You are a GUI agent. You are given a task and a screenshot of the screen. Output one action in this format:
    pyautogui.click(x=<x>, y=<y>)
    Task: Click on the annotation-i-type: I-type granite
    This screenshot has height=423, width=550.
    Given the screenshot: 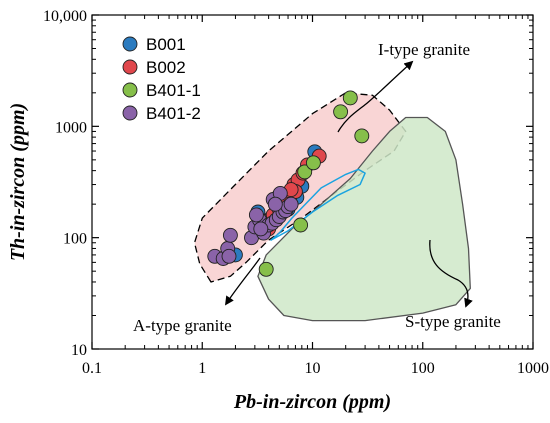 What is the action you would take?
    pyautogui.click(x=424, y=49)
    